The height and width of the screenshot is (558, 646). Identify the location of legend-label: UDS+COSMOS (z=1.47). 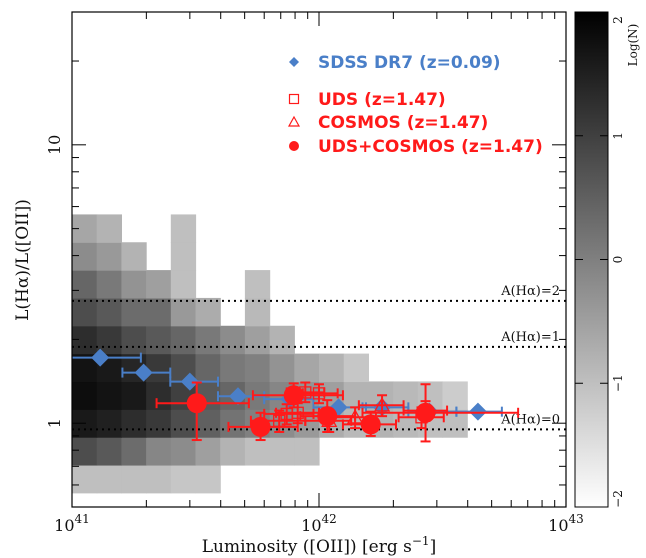
(430, 147).